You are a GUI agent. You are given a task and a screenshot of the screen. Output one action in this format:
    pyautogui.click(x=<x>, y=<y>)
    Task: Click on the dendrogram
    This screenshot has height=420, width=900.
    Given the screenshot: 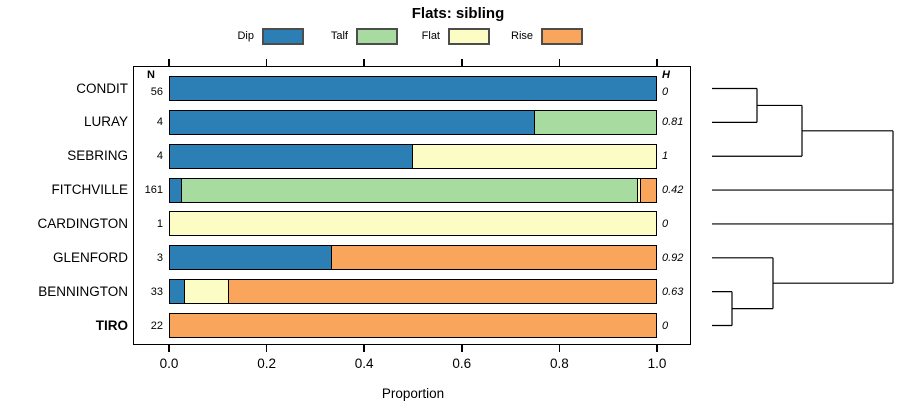 What is the action you would take?
    pyautogui.click(x=803, y=207)
    